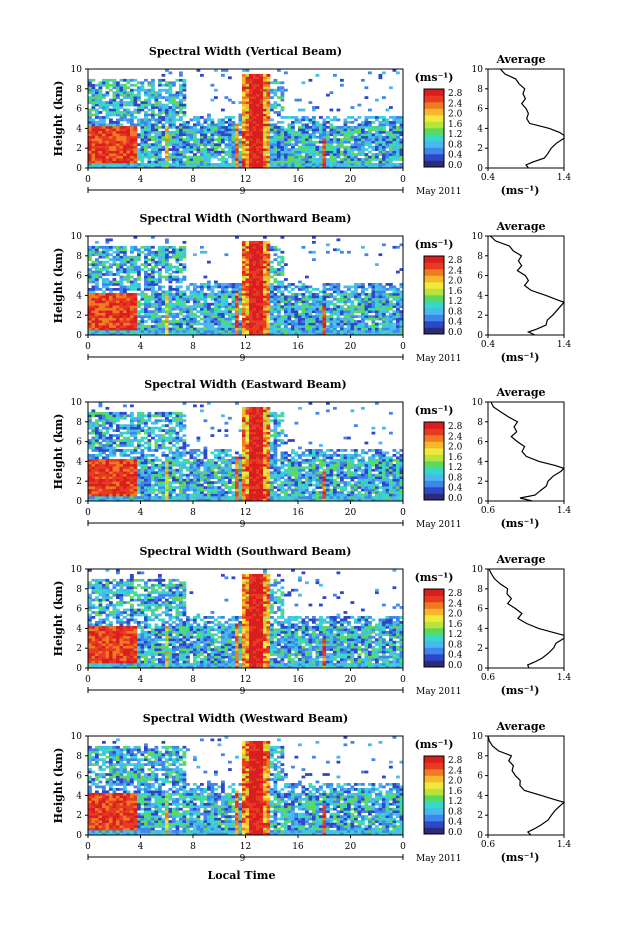 The height and width of the screenshot is (929, 621). Describe the element at coordinates (298, 347) in the screenshot. I see `x-tick-label: 16` at that location.